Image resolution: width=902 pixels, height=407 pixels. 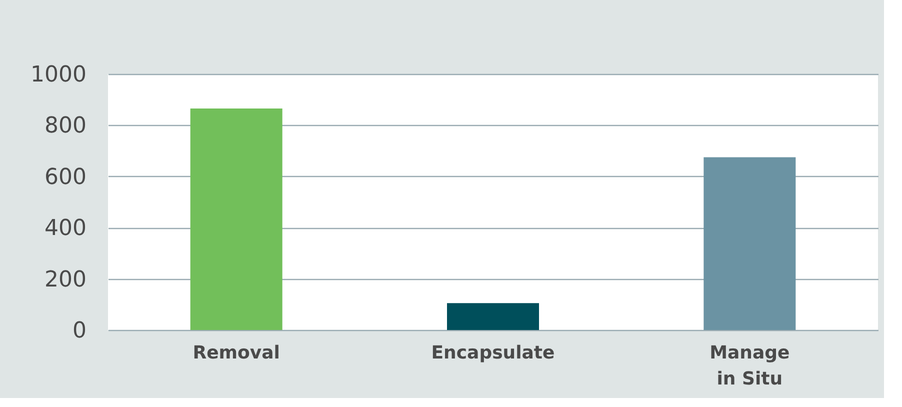 What do you see at coordinates (493, 353) in the screenshot?
I see `x-tick-label: Encapsulate` at bounding box center [493, 353].